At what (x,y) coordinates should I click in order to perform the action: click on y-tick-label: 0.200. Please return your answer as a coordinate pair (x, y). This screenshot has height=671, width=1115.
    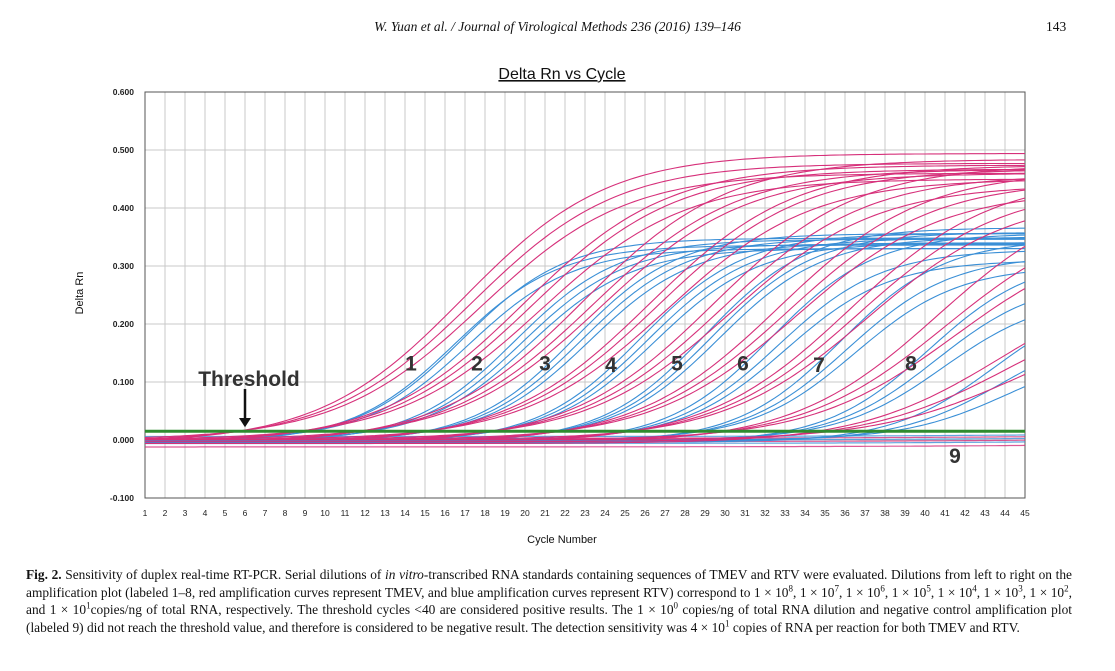
    Looking at the image, I should click on (124, 324).